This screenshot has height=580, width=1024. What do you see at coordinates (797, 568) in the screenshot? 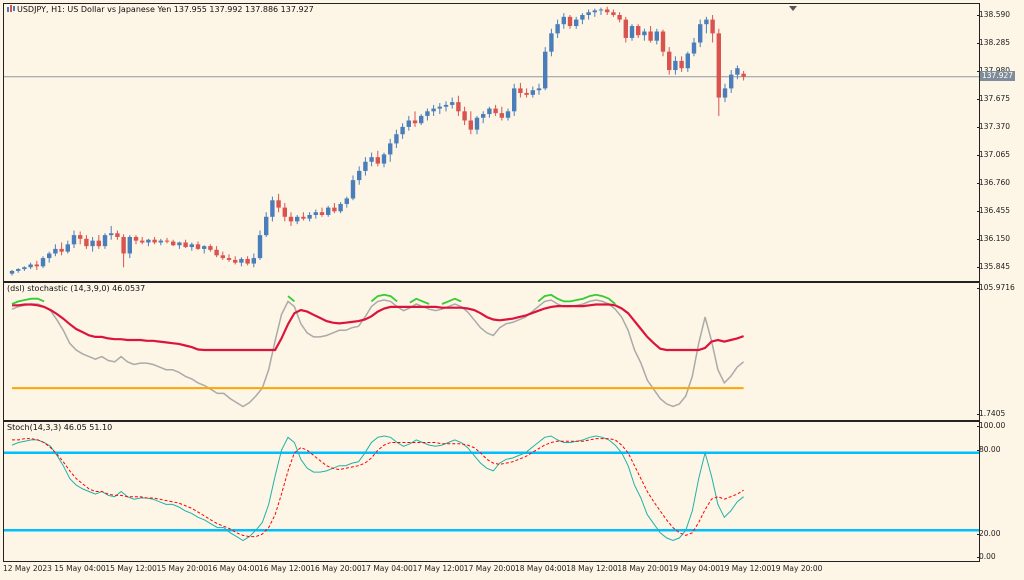
I see `time-tick: 19 May 20:00` at bounding box center [797, 568].